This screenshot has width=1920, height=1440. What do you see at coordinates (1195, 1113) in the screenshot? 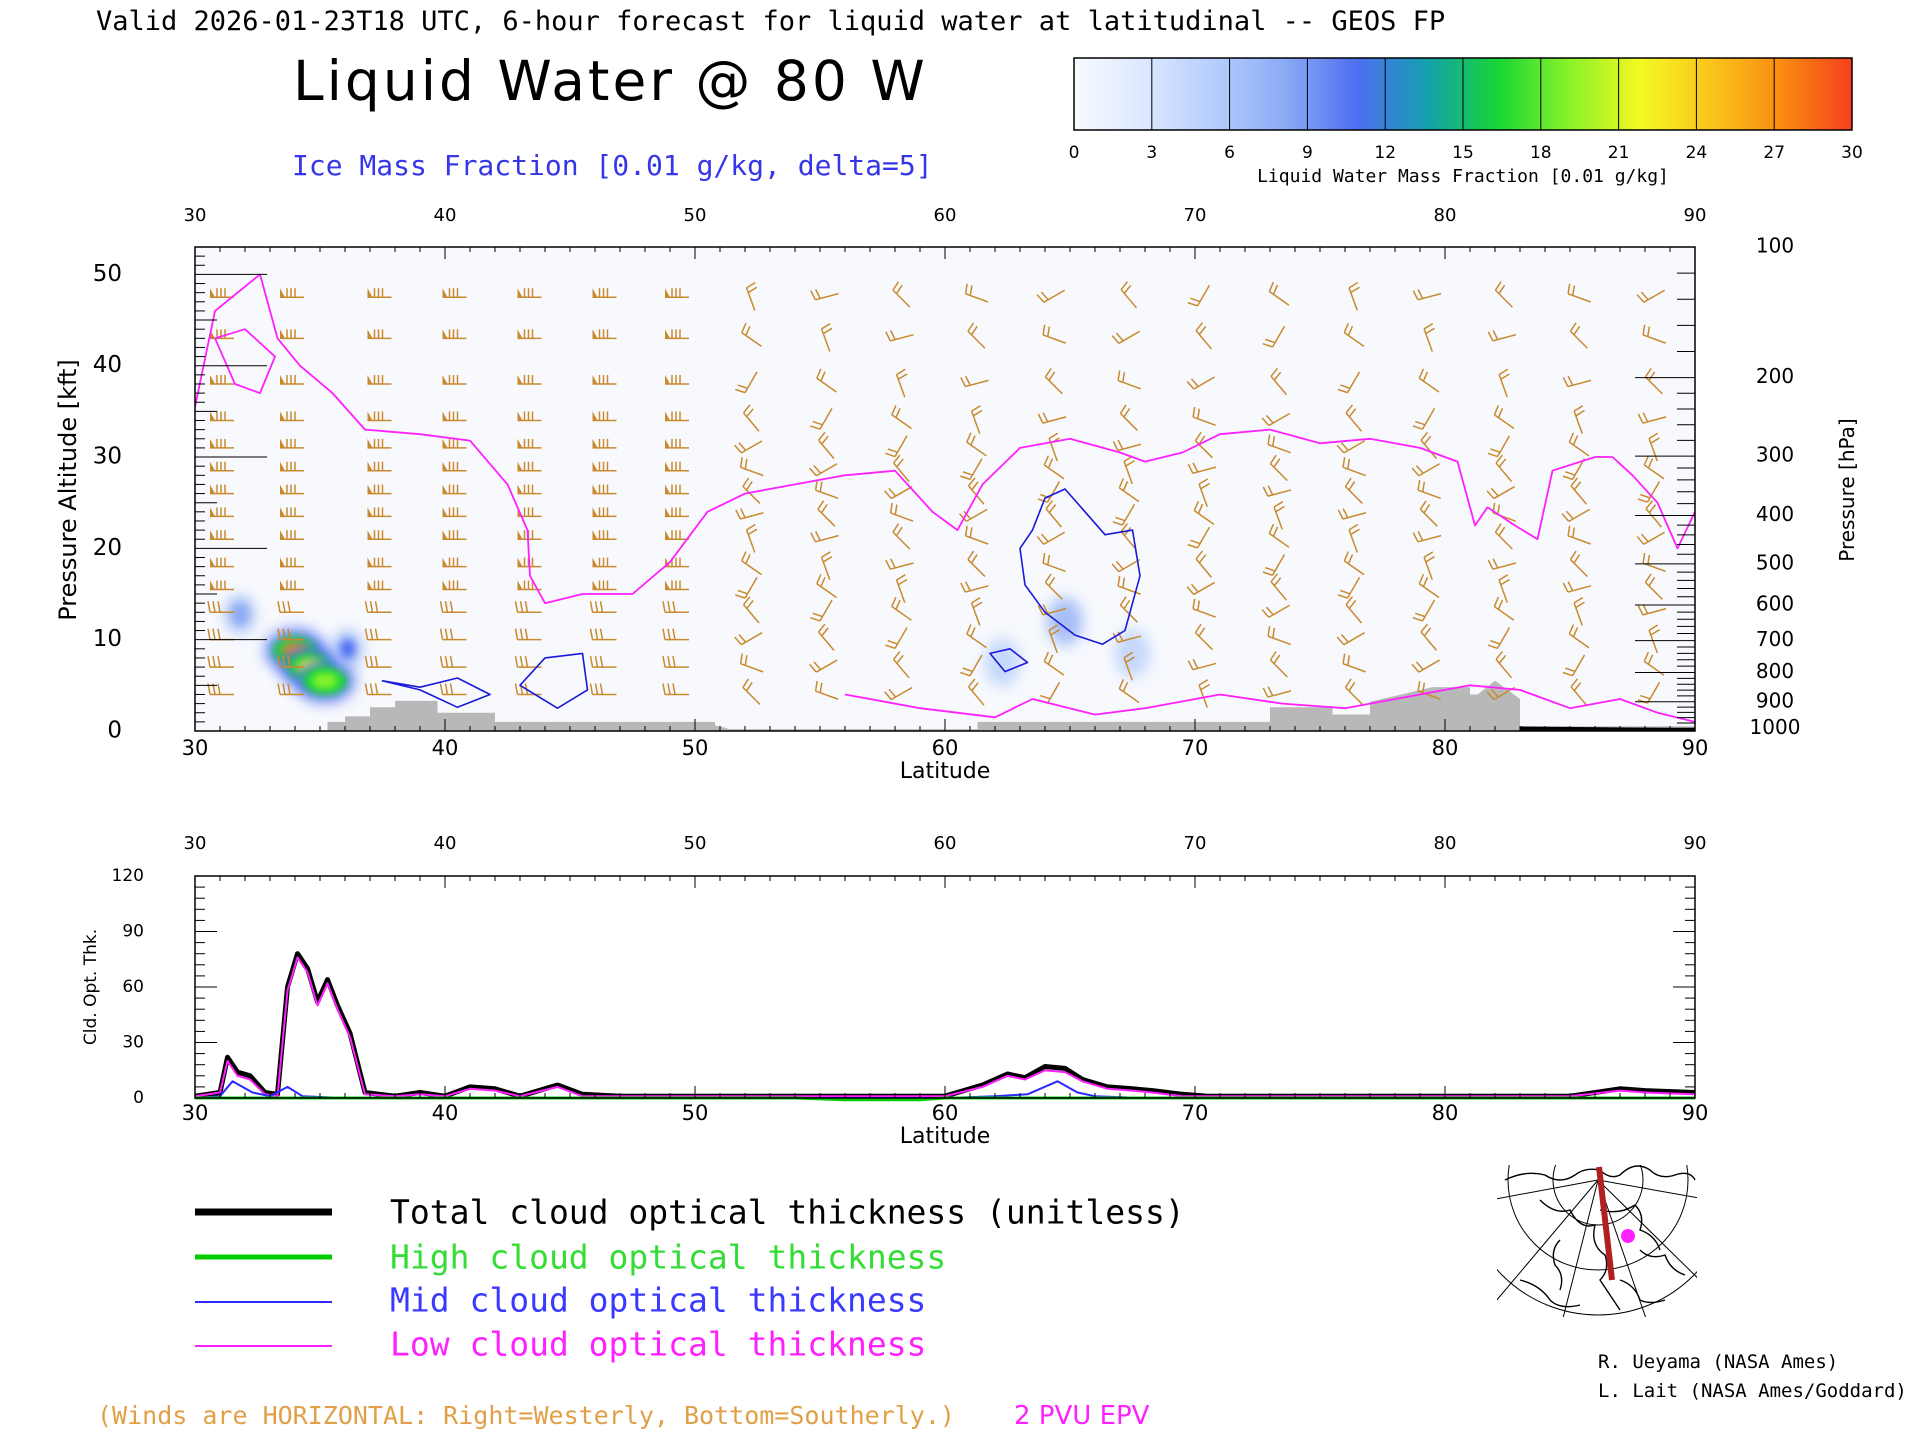
I see `x-tick-label: 70` at bounding box center [1195, 1113].